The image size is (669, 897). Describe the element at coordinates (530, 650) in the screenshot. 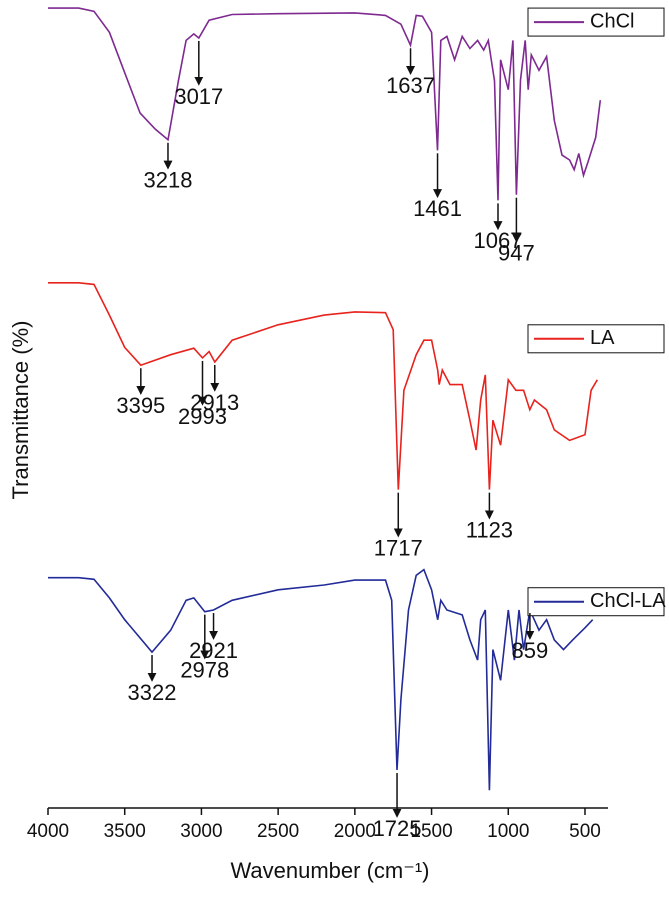

I see `peak-label: 859` at that location.